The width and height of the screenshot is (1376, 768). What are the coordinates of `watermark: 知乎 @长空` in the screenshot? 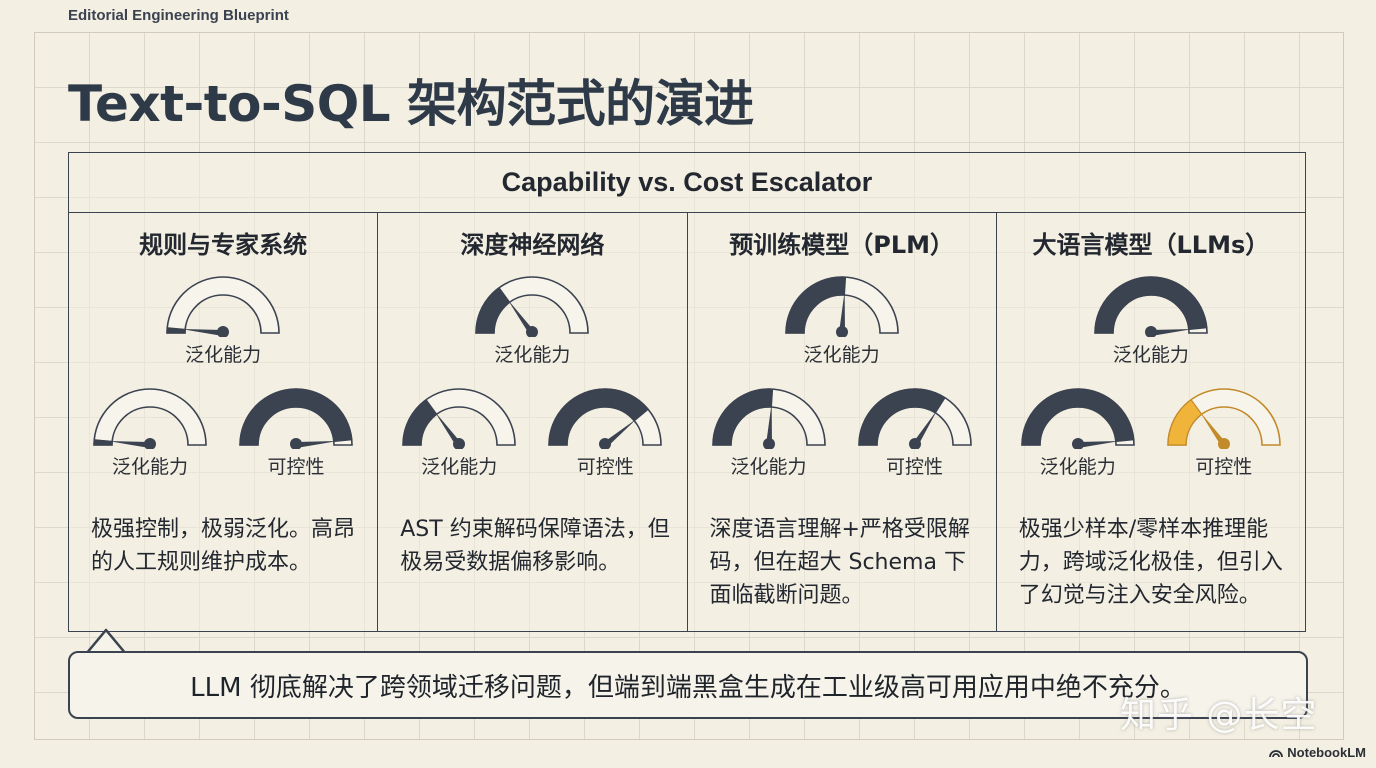 It's located at (1219, 715).